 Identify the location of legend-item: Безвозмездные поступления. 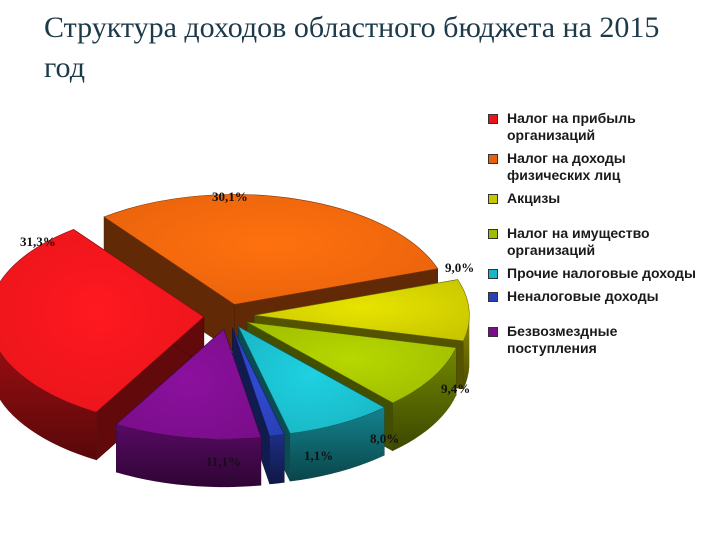
(599, 340).